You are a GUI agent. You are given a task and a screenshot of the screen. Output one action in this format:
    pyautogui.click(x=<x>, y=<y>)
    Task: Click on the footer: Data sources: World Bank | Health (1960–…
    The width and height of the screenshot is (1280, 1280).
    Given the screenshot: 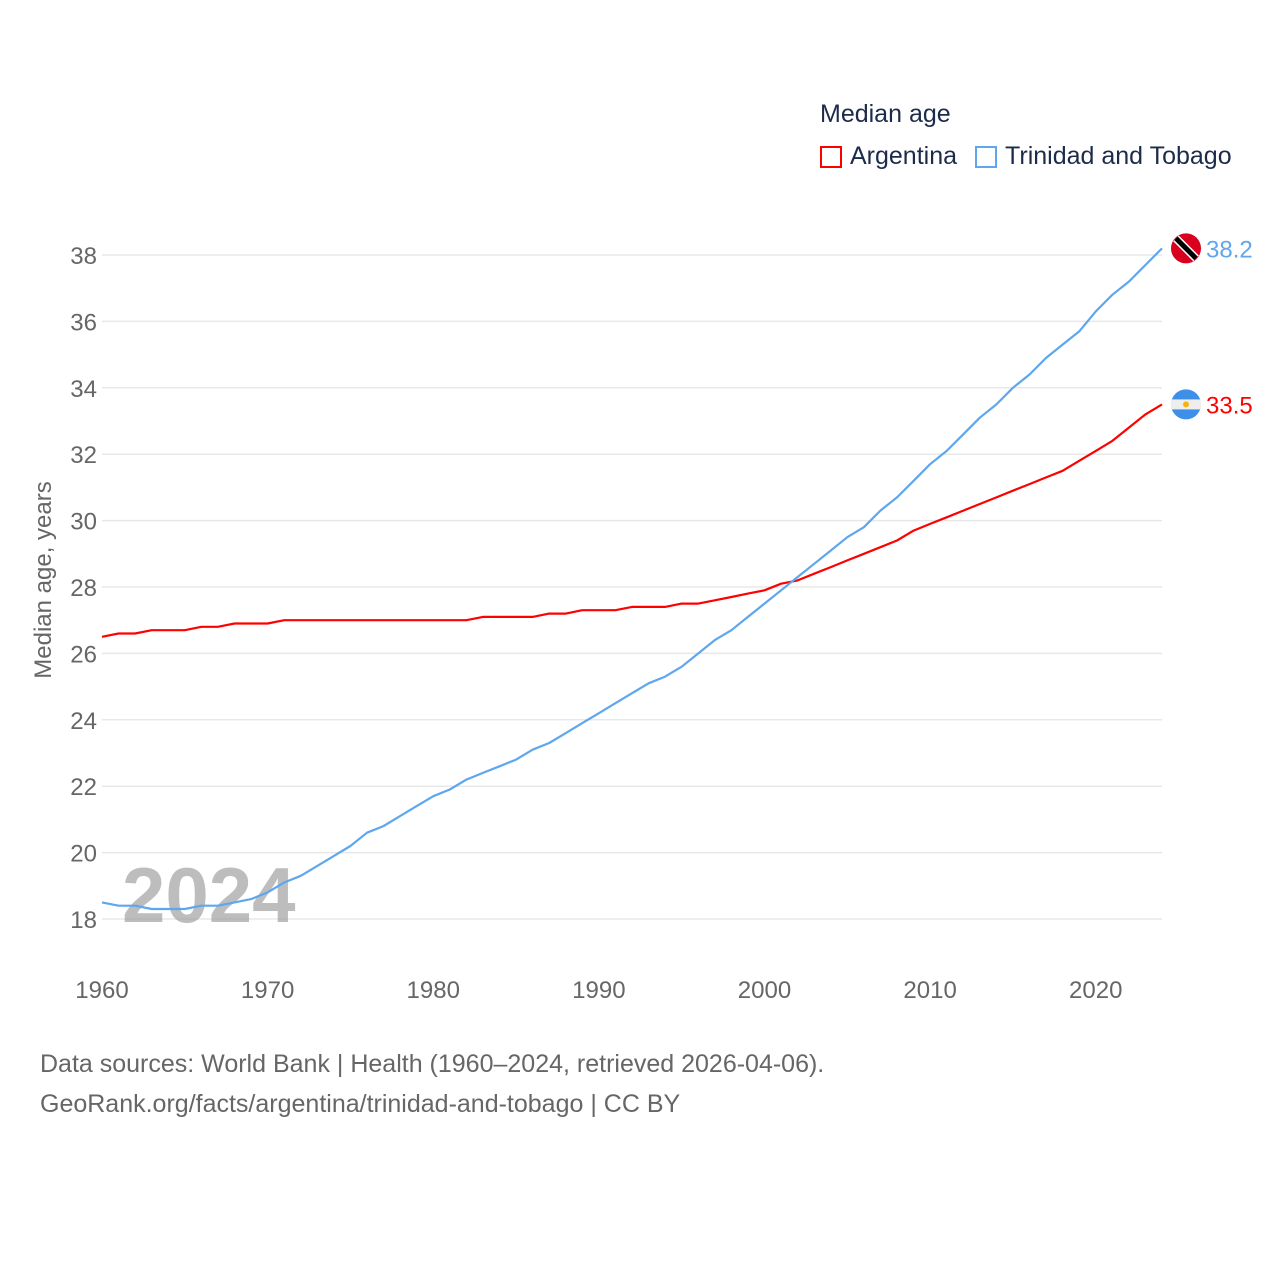 What is the action you would take?
    pyautogui.click(x=432, y=1084)
    